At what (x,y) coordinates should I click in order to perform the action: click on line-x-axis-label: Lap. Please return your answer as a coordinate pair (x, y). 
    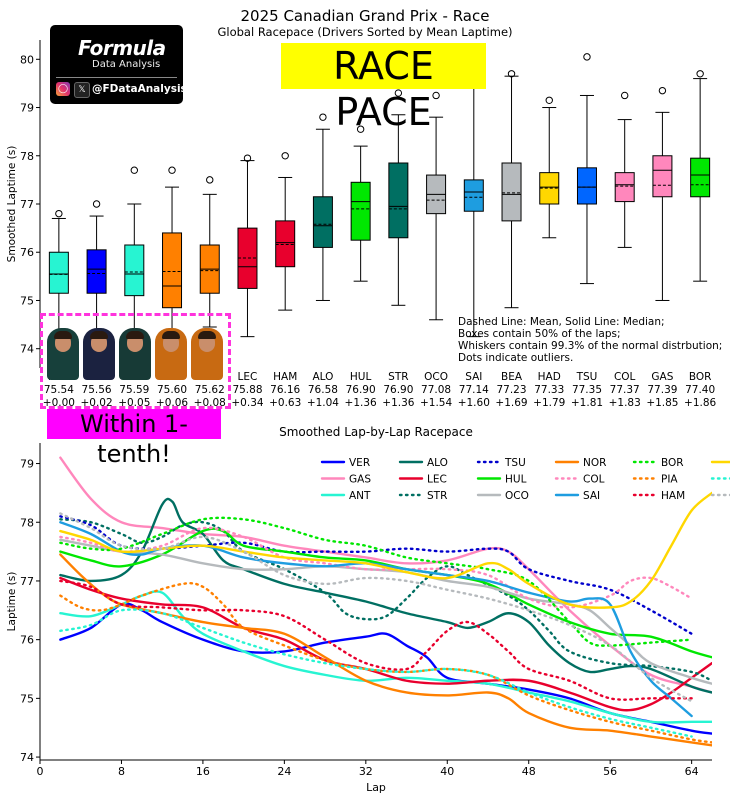
    Looking at the image, I should click on (376, 787).